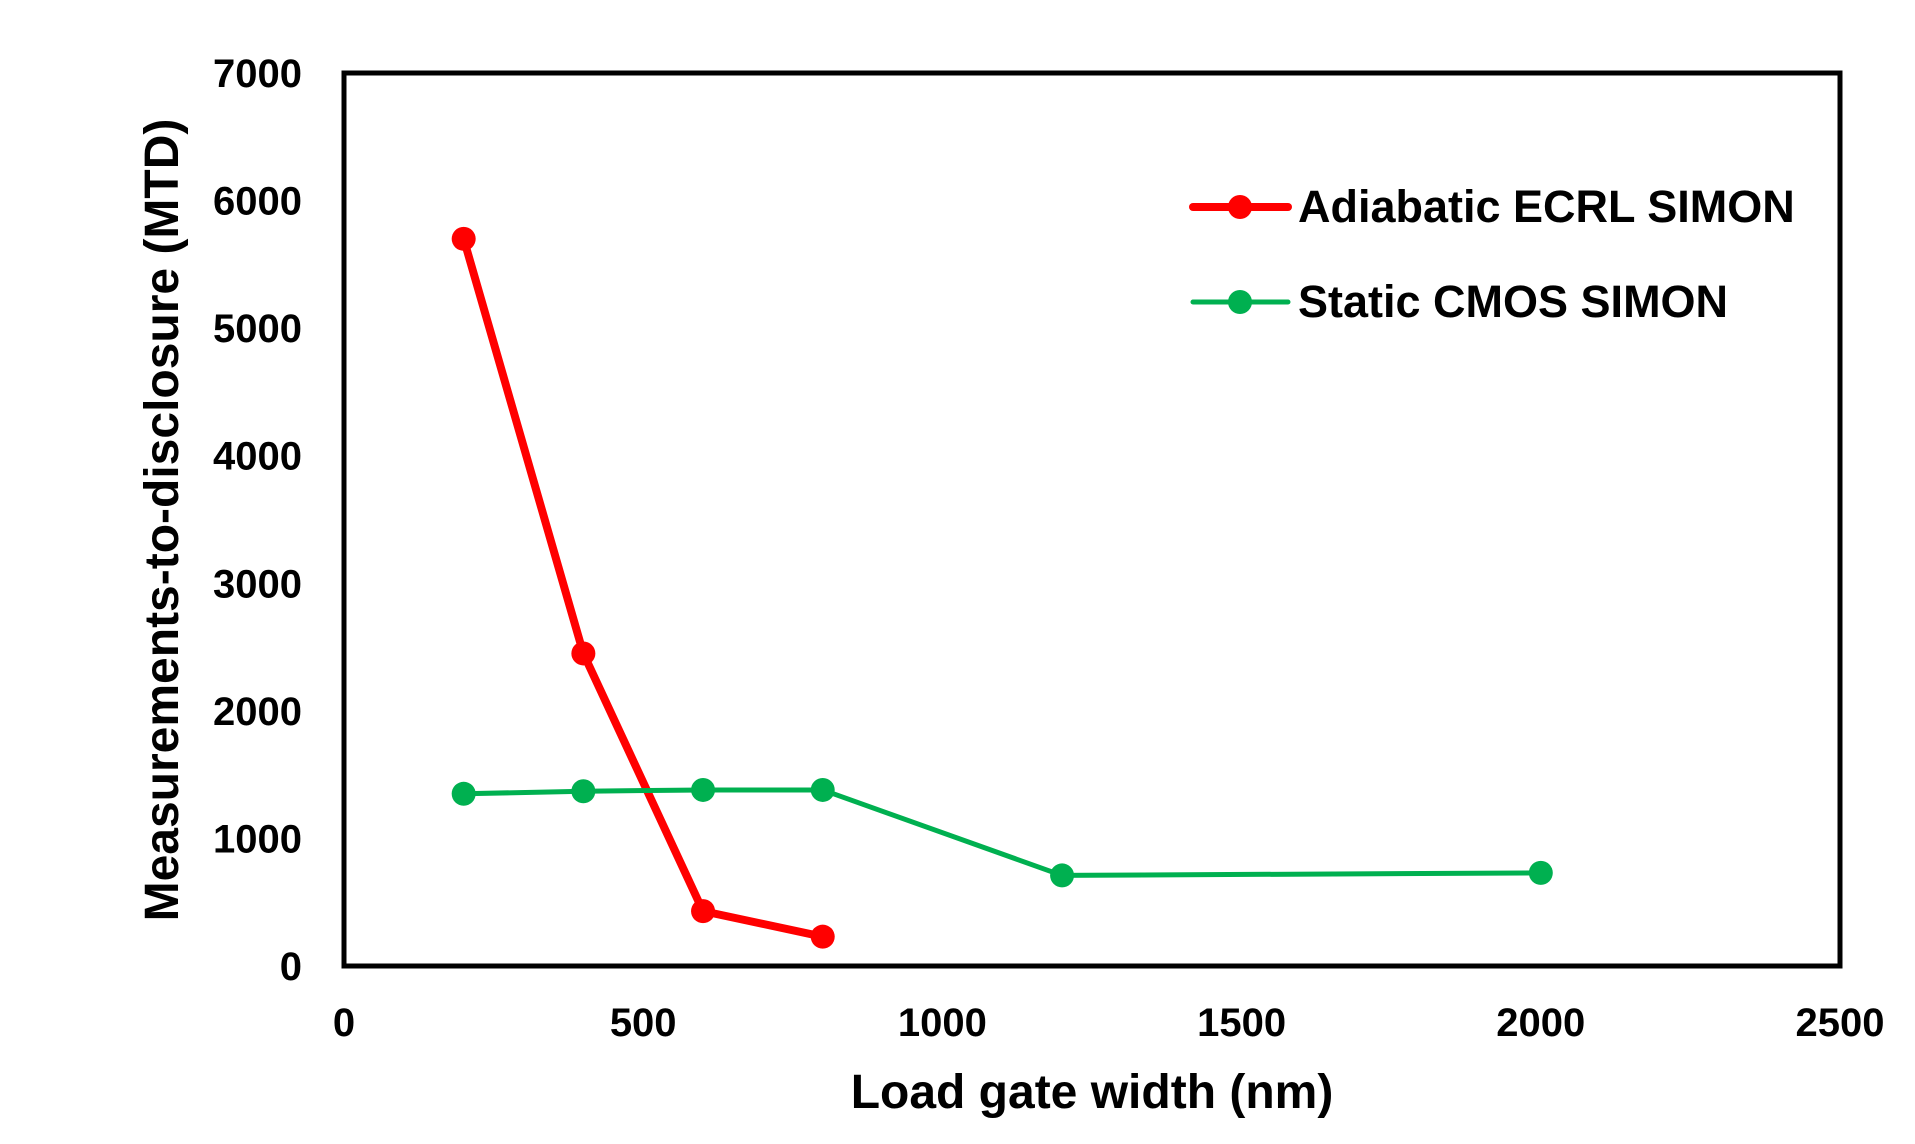 The image size is (1915, 1144). Describe the element at coordinates (1840, 1023) in the screenshot. I see `x-tick-label: 2500` at that location.